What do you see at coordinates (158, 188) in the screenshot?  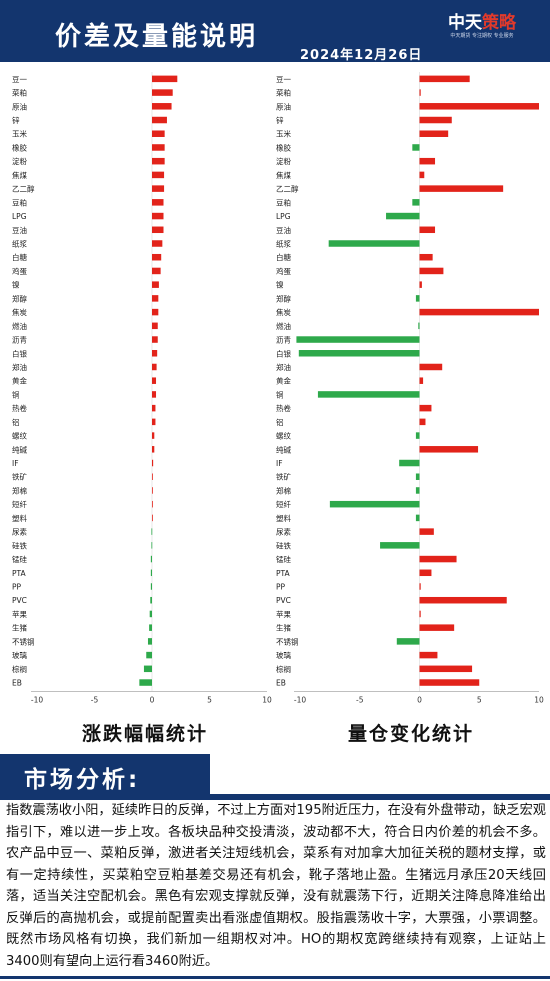 I see `bar-乙二醇` at bounding box center [158, 188].